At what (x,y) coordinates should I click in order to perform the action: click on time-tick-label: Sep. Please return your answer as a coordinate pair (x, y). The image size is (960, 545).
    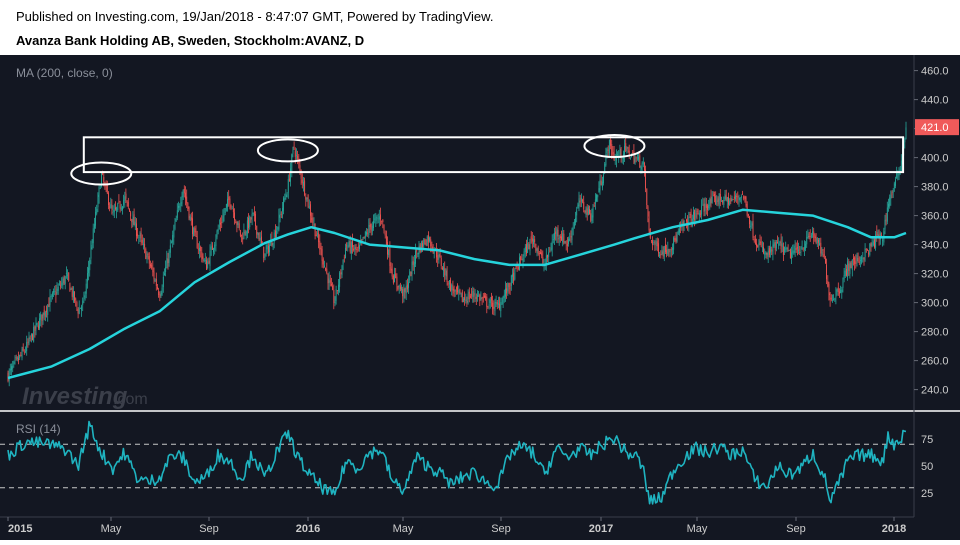
    Looking at the image, I should click on (796, 529).